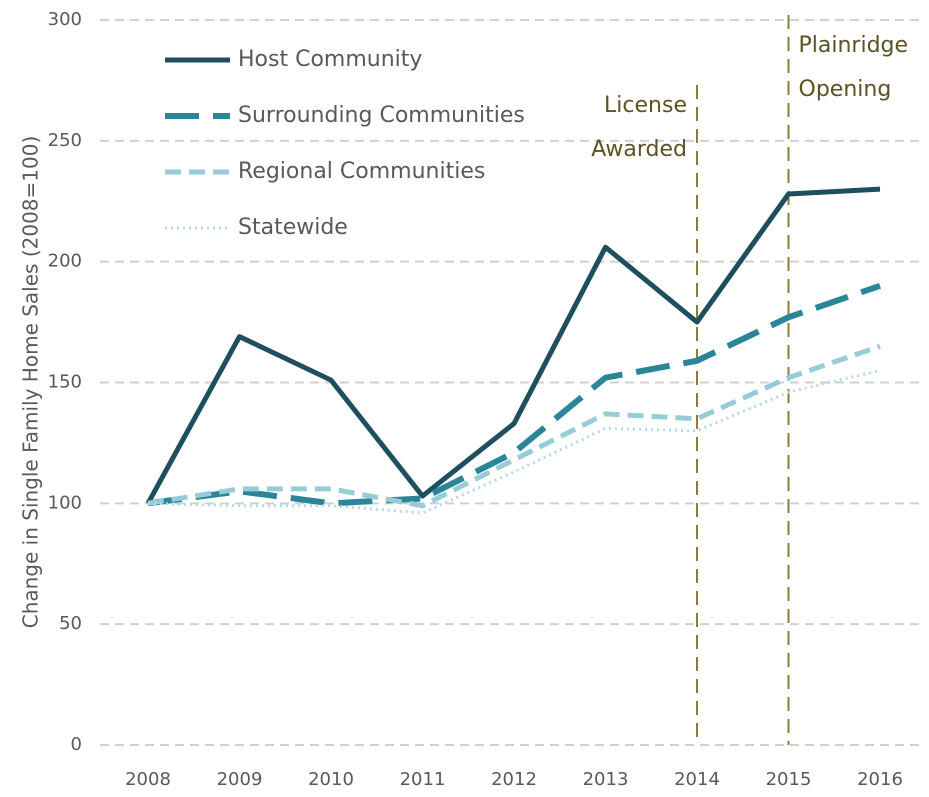  I want to click on annotation-text: License, so click(645, 105).